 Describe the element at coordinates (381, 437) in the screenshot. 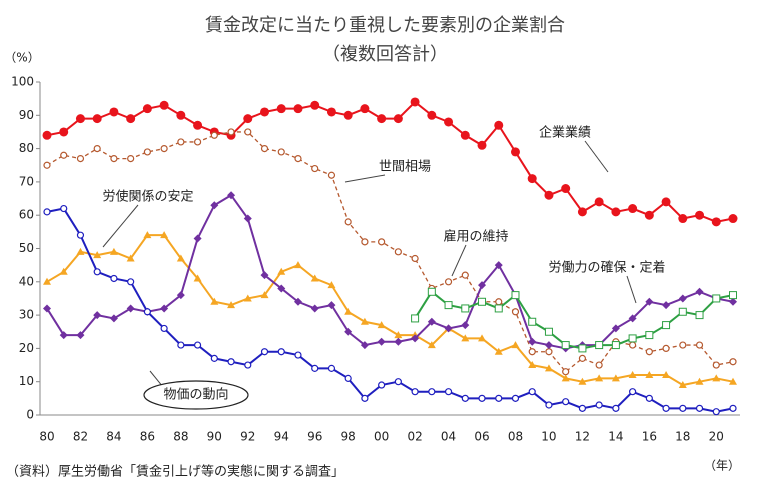

I see `x-tick-label: 00` at that location.